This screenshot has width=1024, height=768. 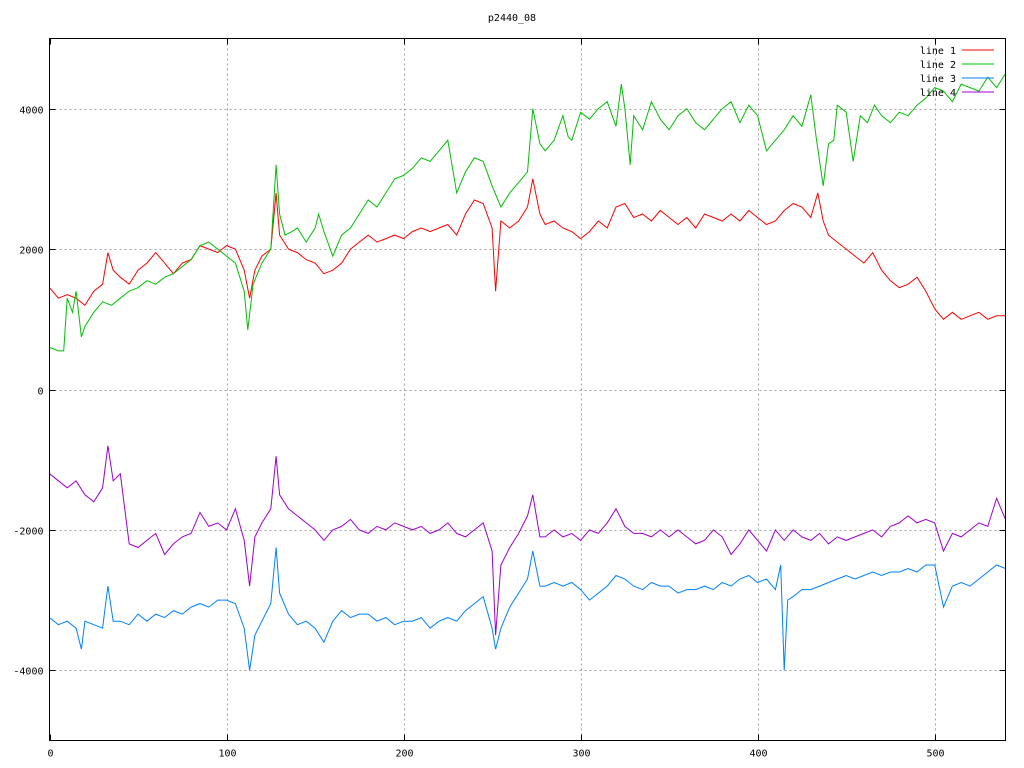 What do you see at coordinates (227, 754) in the screenshot?
I see `x-tick-label: 100` at bounding box center [227, 754].